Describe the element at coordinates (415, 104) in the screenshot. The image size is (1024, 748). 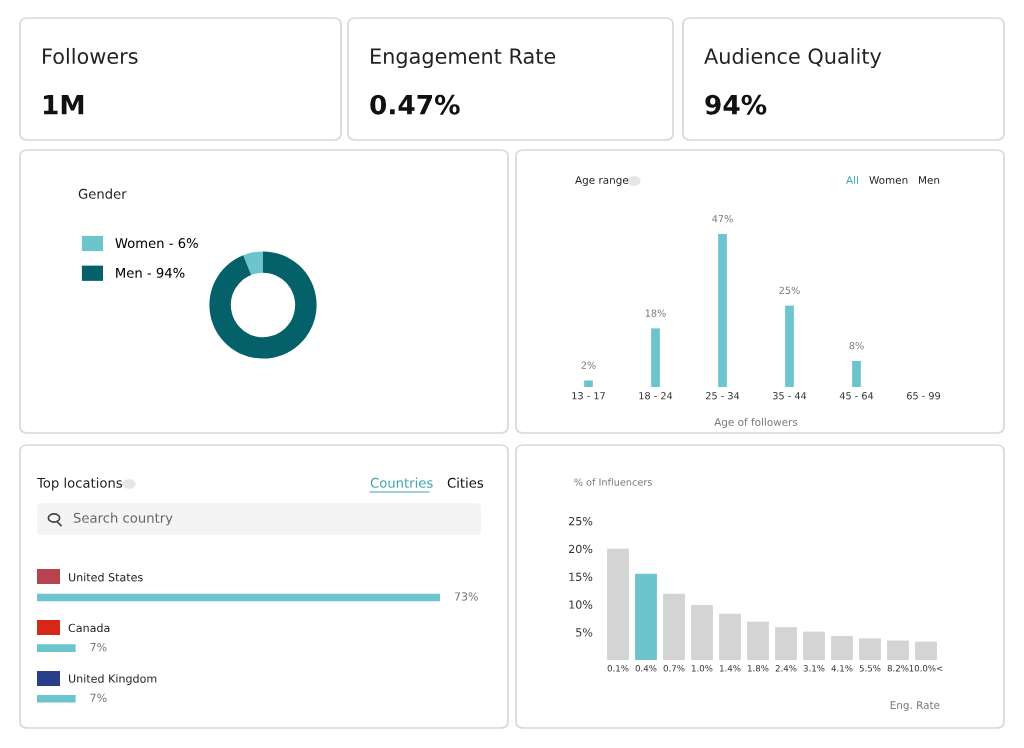
I see `text: 0.47%` at that location.